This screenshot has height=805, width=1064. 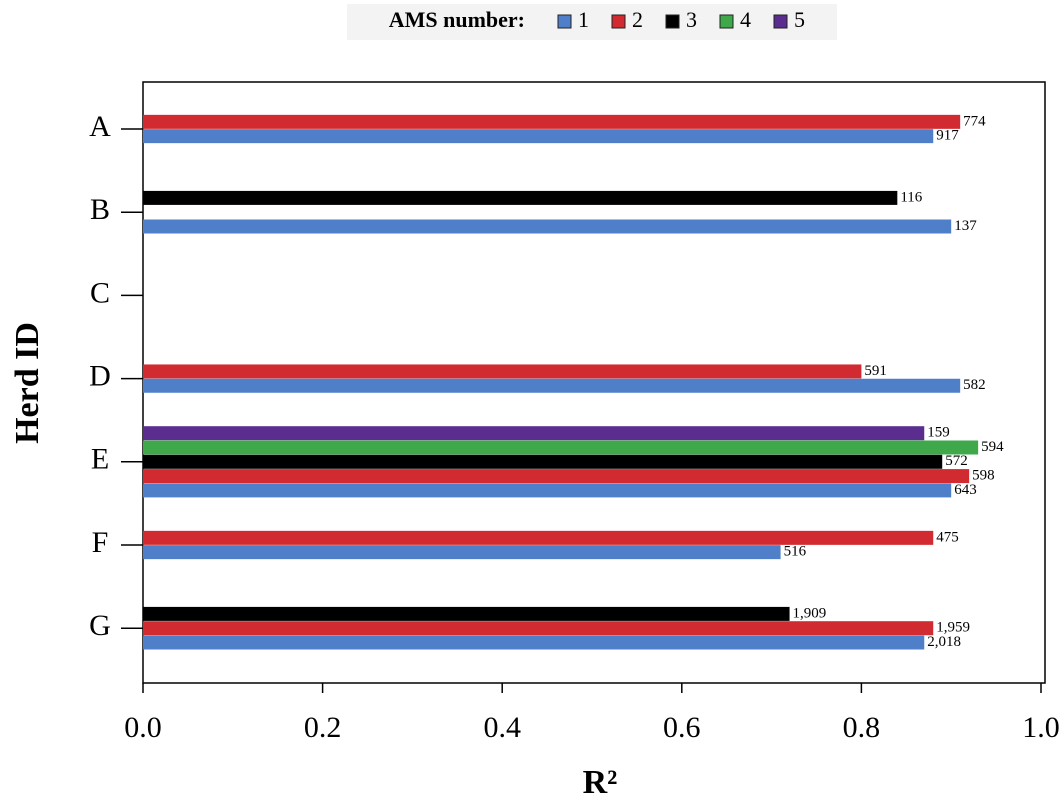 I want to click on x-tick-label: 1.0, so click(x=1041, y=727).